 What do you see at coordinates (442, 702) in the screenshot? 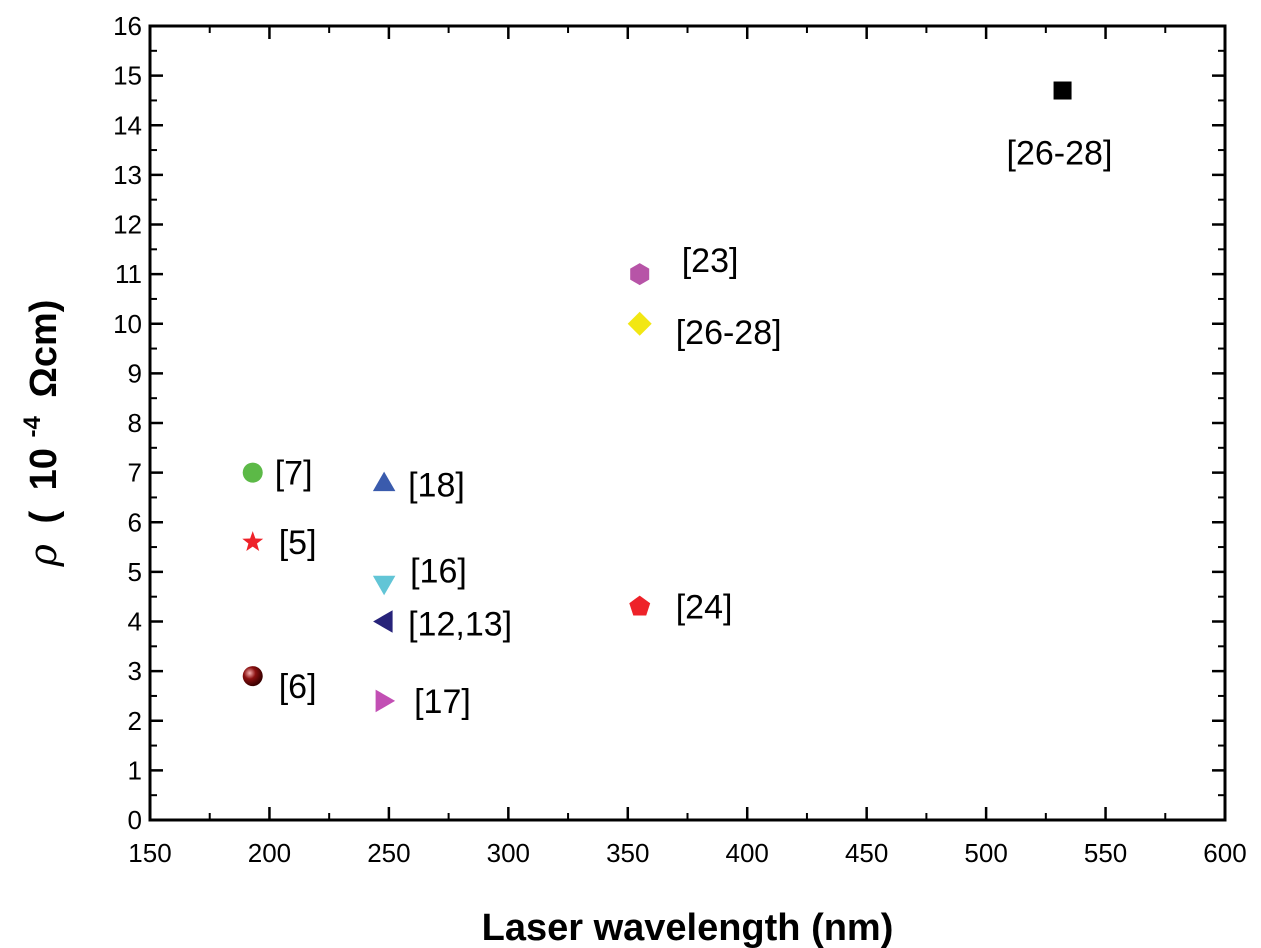
I see `point-label: [17]` at bounding box center [442, 702].